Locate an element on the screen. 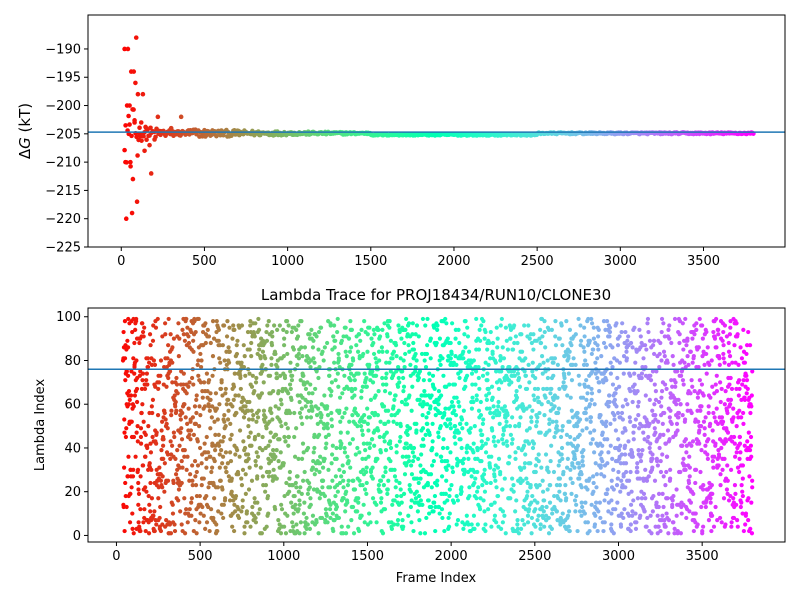 The width and height of the screenshot is (800, 600). lambda-chart-title: Lambda Trace for PROJ18434/RUN10/CLONE30 is located at coordinates (436, 295).